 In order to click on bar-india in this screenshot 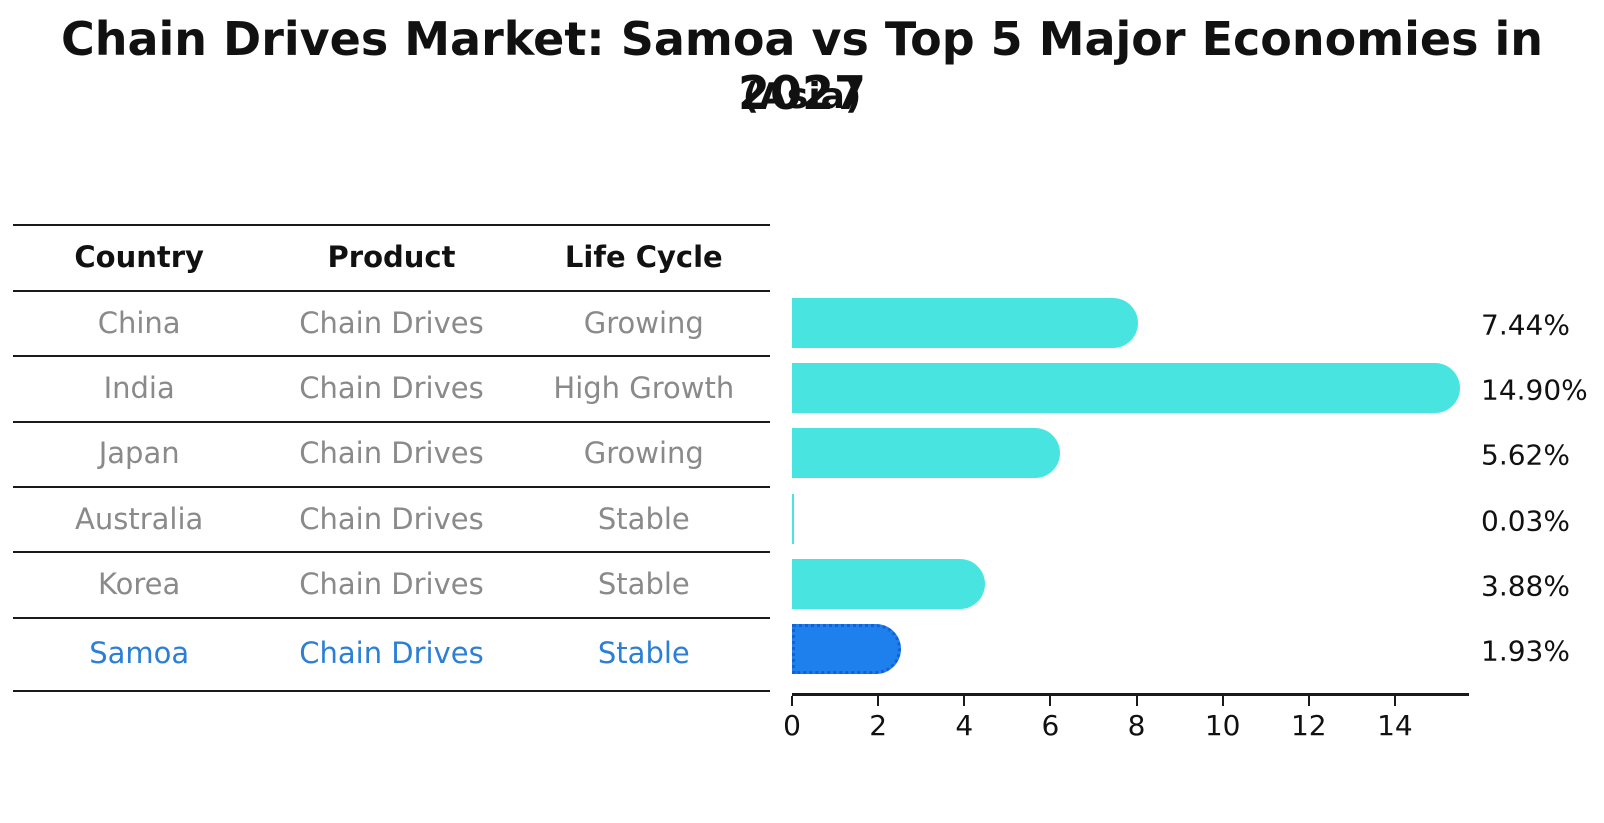, I will do `click(1126, 387)`.